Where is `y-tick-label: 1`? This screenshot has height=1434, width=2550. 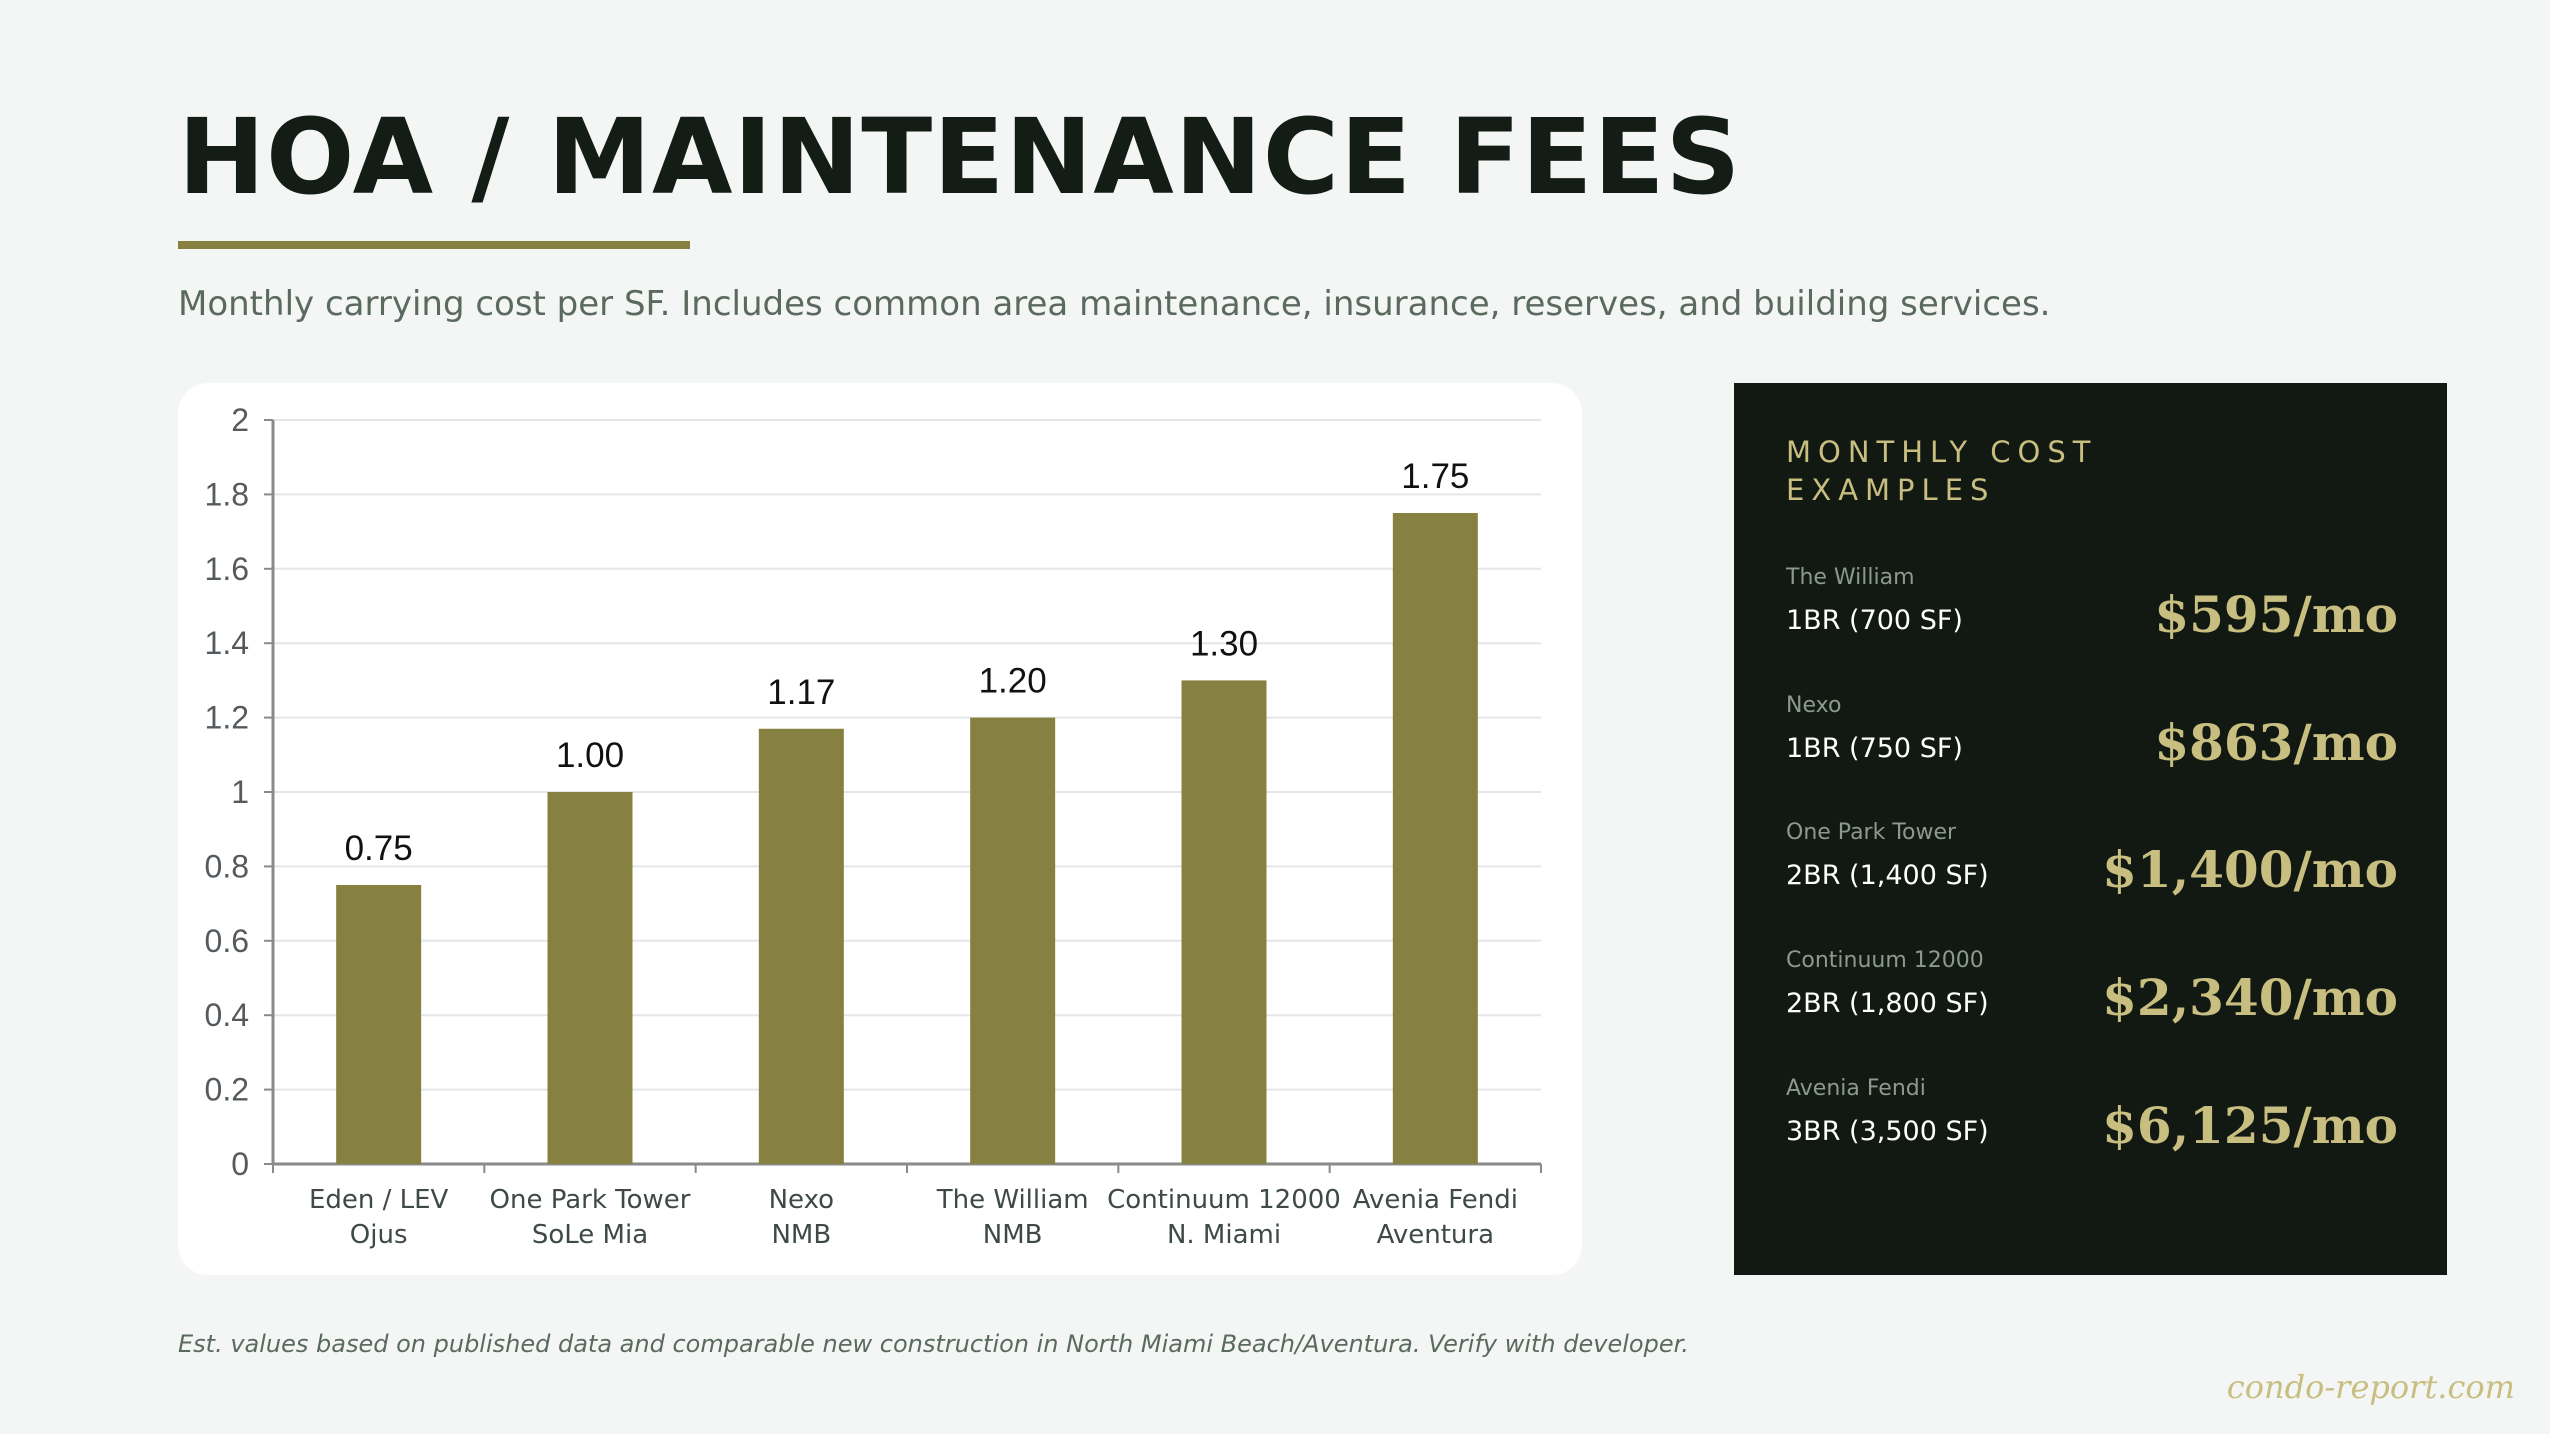 y-tick-label: 1 is located at coordinates (240, 792).